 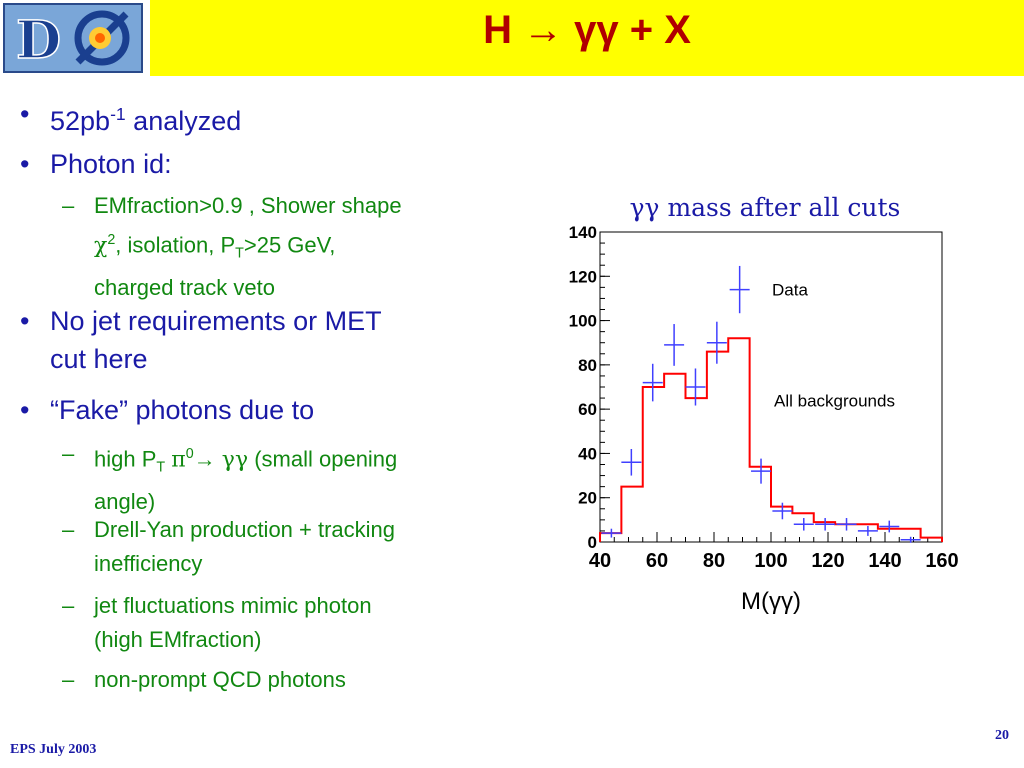 What do you see at coordinates (827, 561) in the screenshot?
I see `x-tick-label: 120` at bounding box center [827, 561].